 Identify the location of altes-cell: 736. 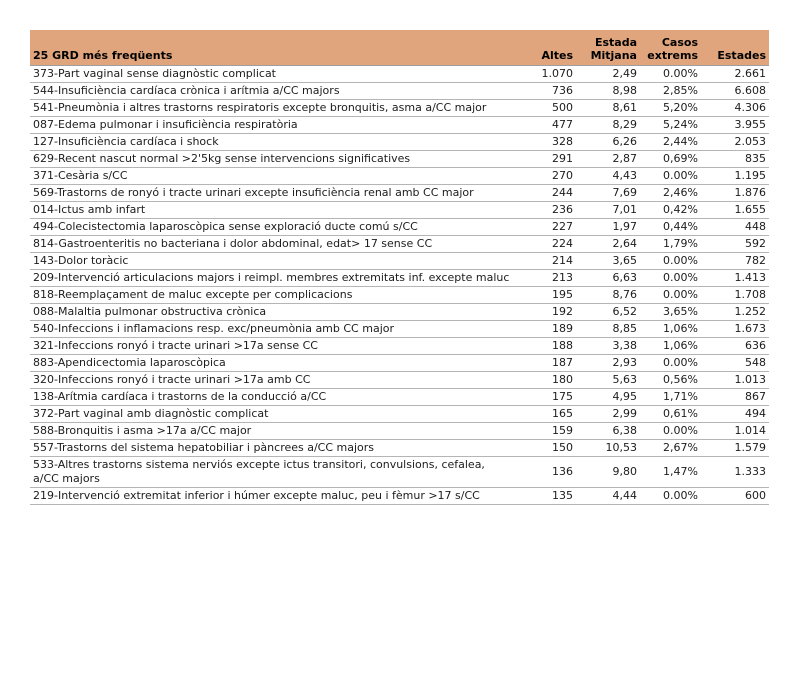
(555, 91).